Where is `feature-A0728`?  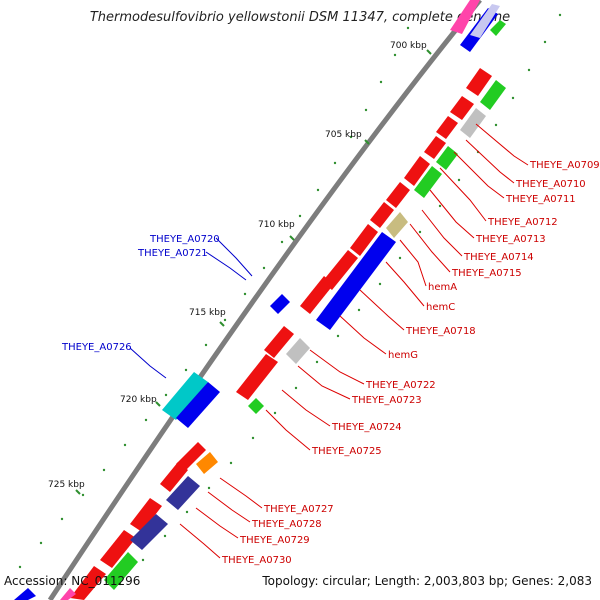 feature-A0728 is located at coordinates (146, 515).